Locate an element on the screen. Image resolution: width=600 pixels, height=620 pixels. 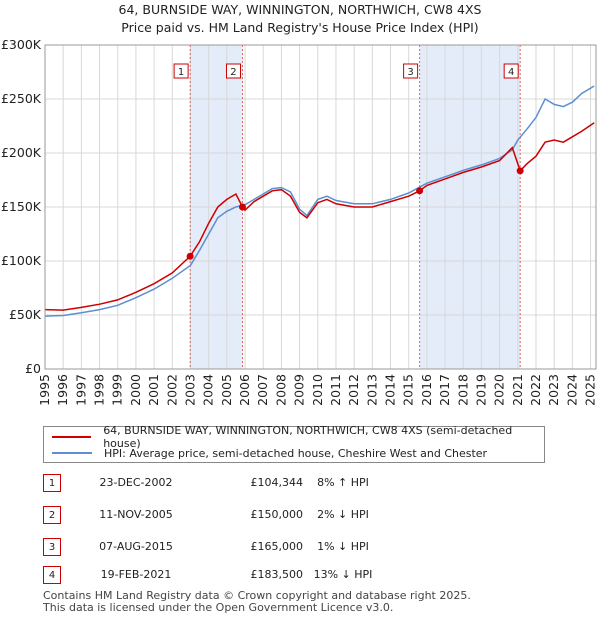
x-tick-label: 2019 is located at coordinates (480, 390).